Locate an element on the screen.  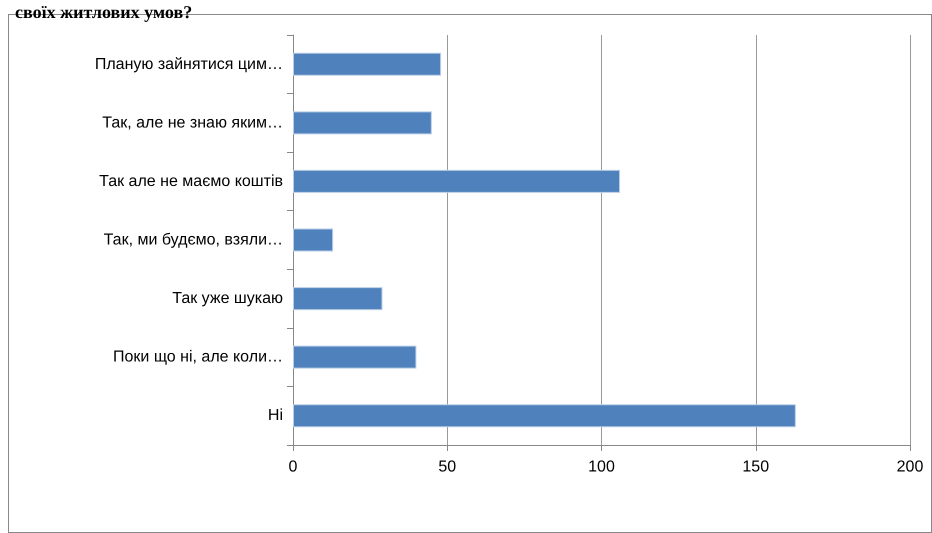
y-tick-label: Ні is located at coordinates (275, 415).